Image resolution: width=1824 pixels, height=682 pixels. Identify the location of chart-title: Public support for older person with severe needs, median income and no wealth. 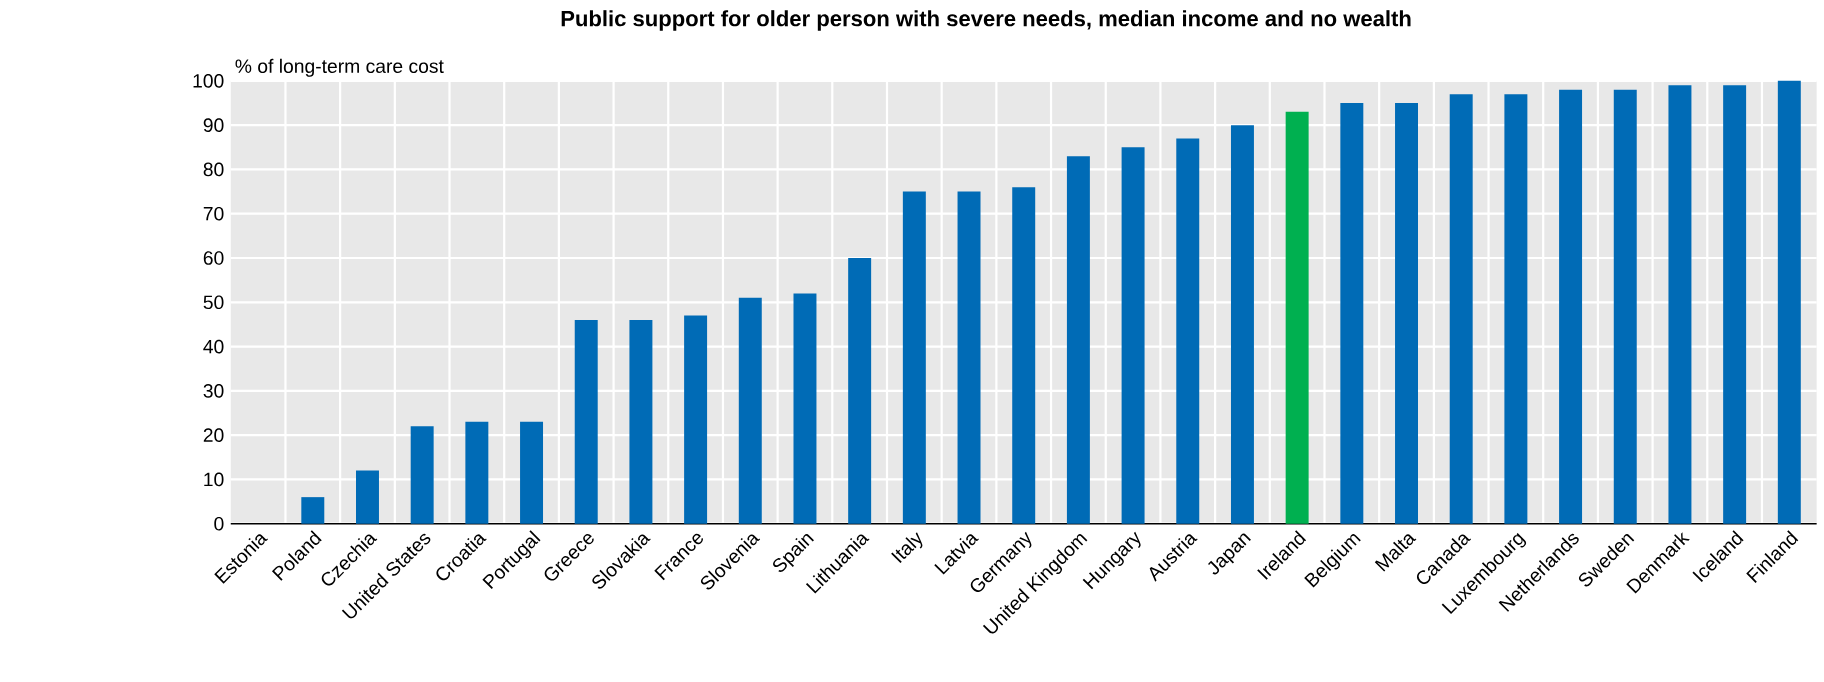
(986, 20).